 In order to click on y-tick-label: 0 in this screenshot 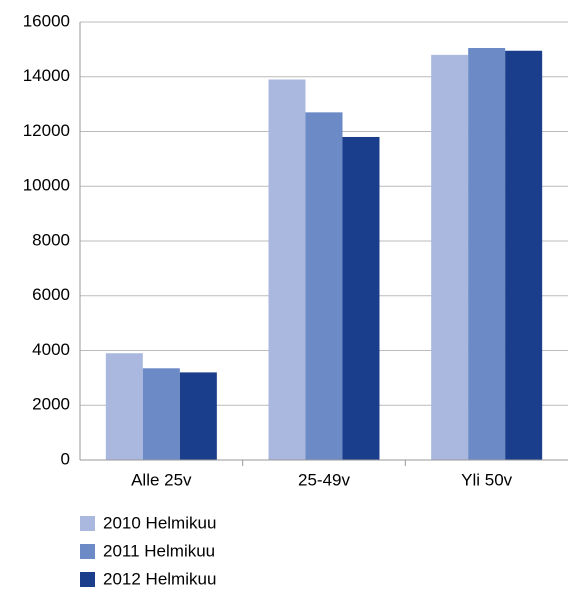, I will do `click(65, 458)`.